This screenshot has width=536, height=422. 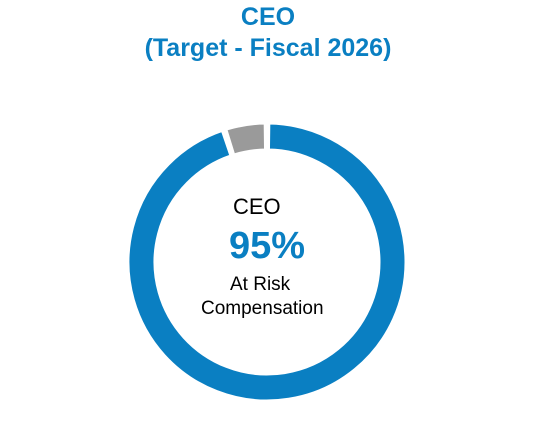 I want to click on center-caption-line2: Compensation, so click(x=262, y=308).